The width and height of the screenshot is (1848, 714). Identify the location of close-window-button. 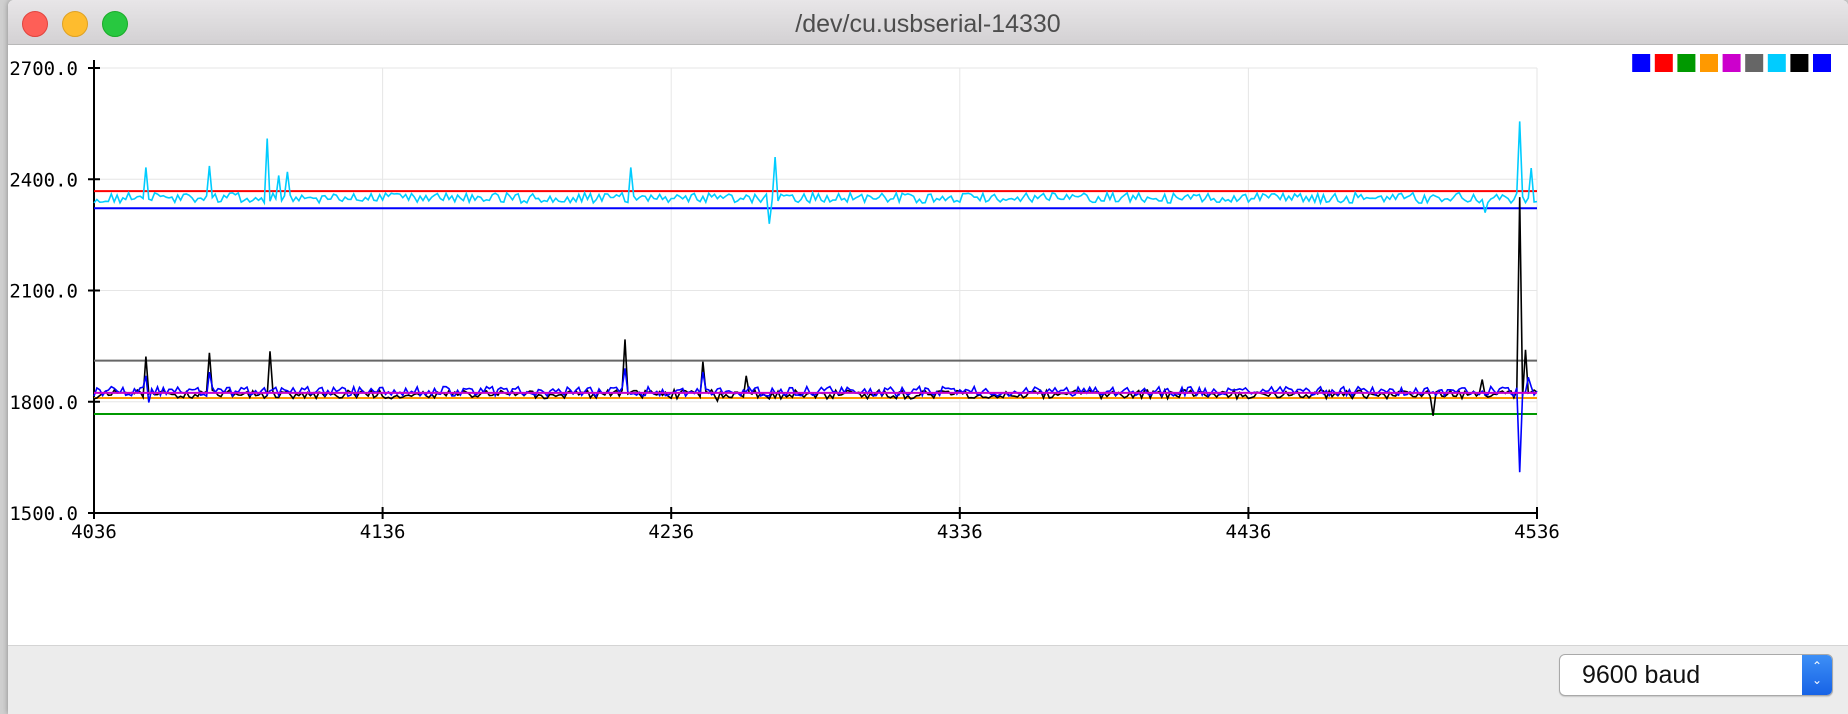
(35, 24).